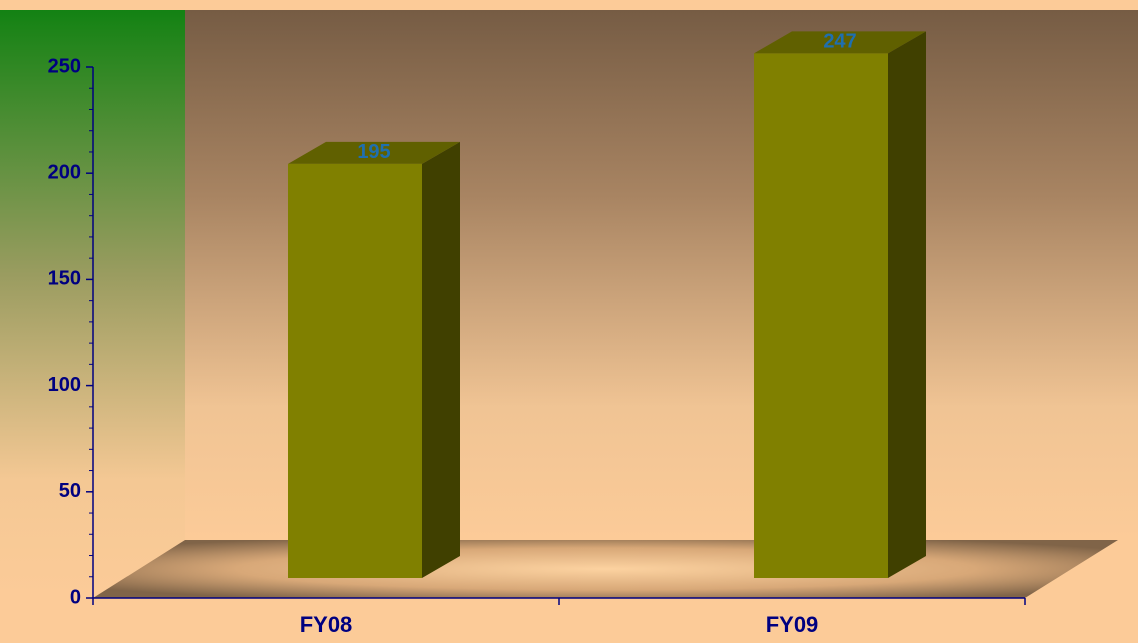 This screenshot has width=1138, height=643. What do you see at coordinates (605, 569) in the screenshot?
I see `floor` at bounding box center [605, 569].